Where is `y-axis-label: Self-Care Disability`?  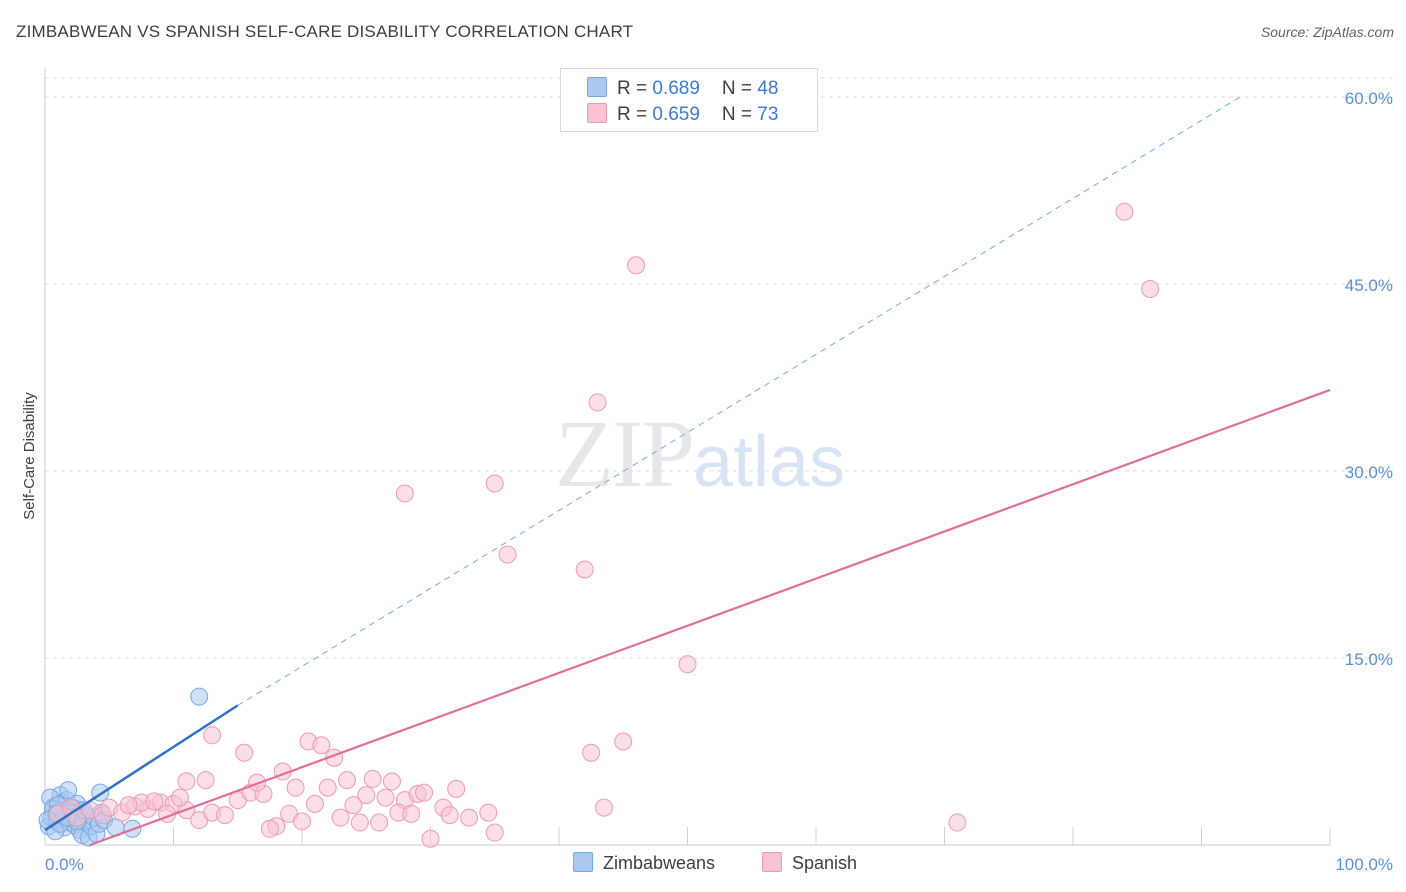
y-axis-label: Self-Care Disability is located at coordinates (29, 456).